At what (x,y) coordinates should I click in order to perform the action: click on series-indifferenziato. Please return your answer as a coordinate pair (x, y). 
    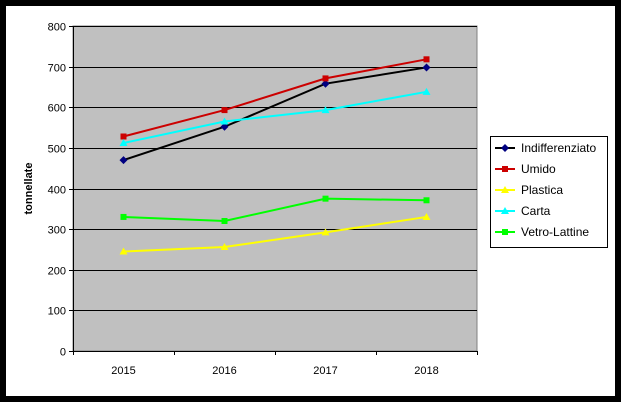
    Looking at the image, I should click on (275, 114).